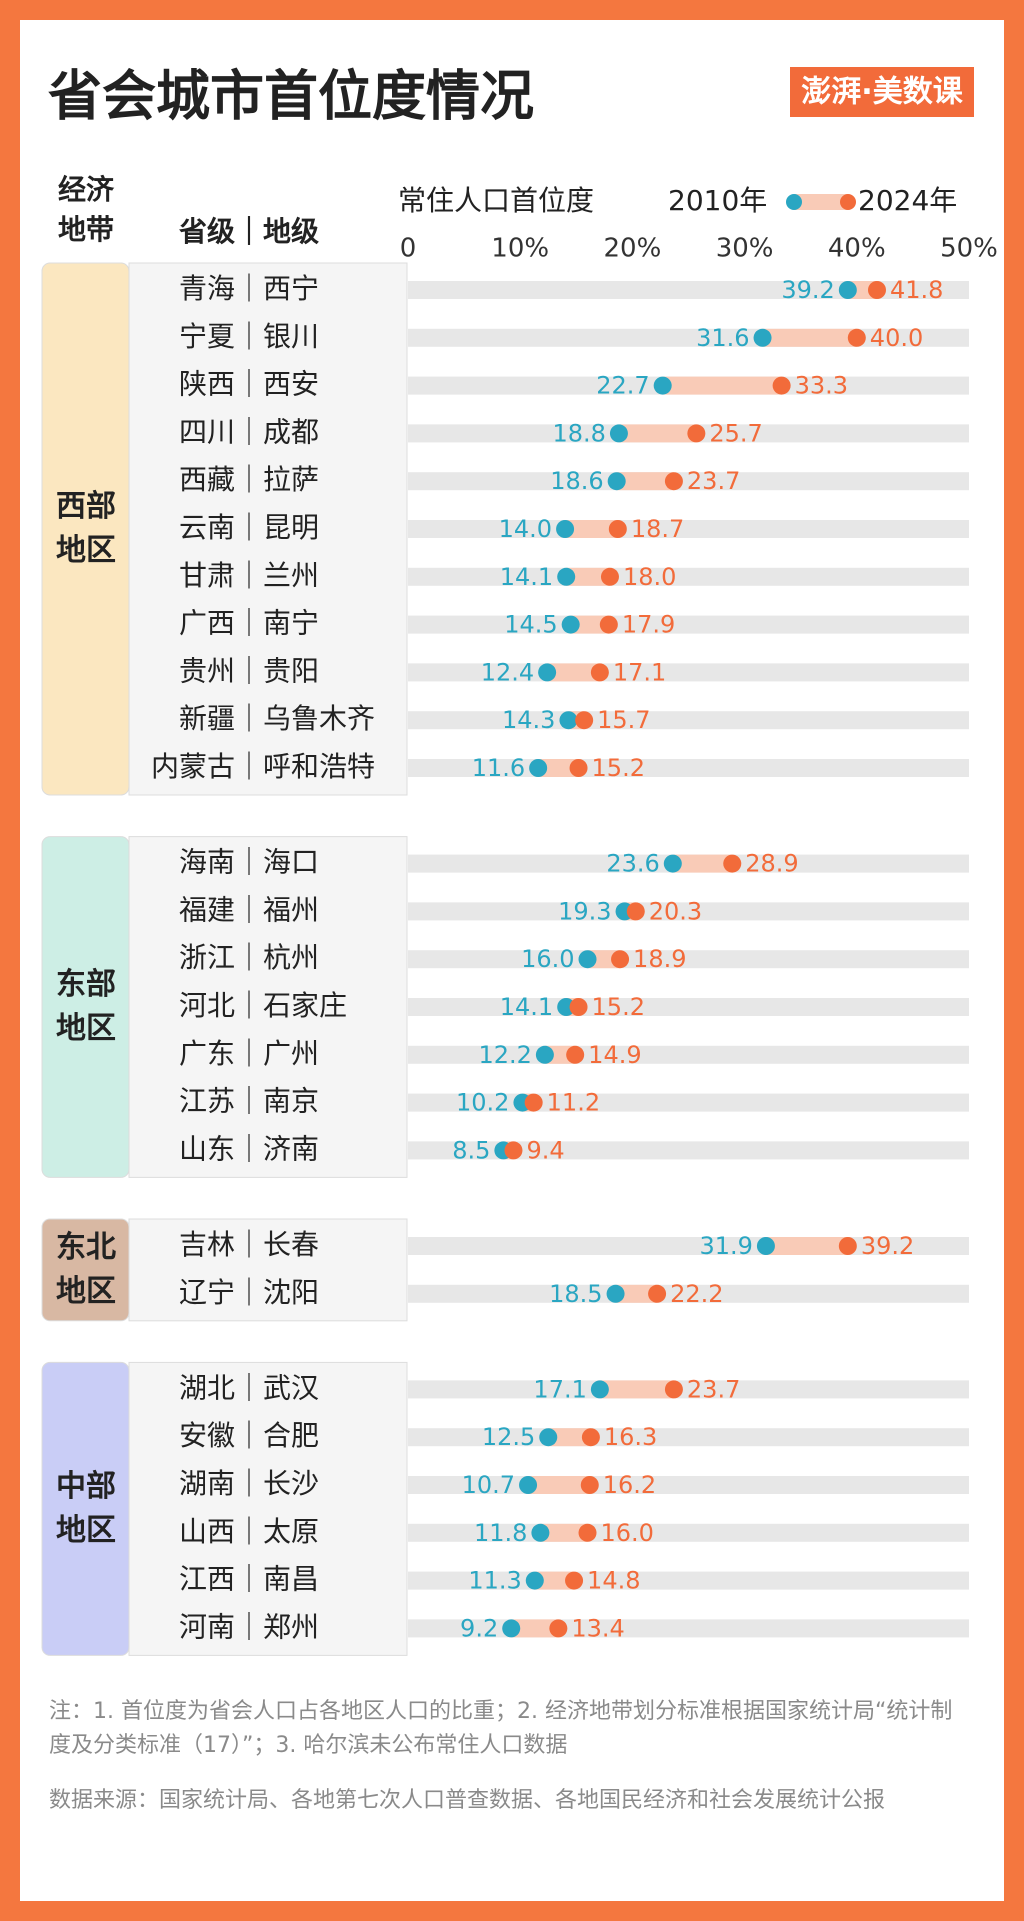 The width and height of the screenshot is (1024, 1921). Describe the element at coordinates (735, 433) in the screenshot. I see `value-label: 25.7` at that location.